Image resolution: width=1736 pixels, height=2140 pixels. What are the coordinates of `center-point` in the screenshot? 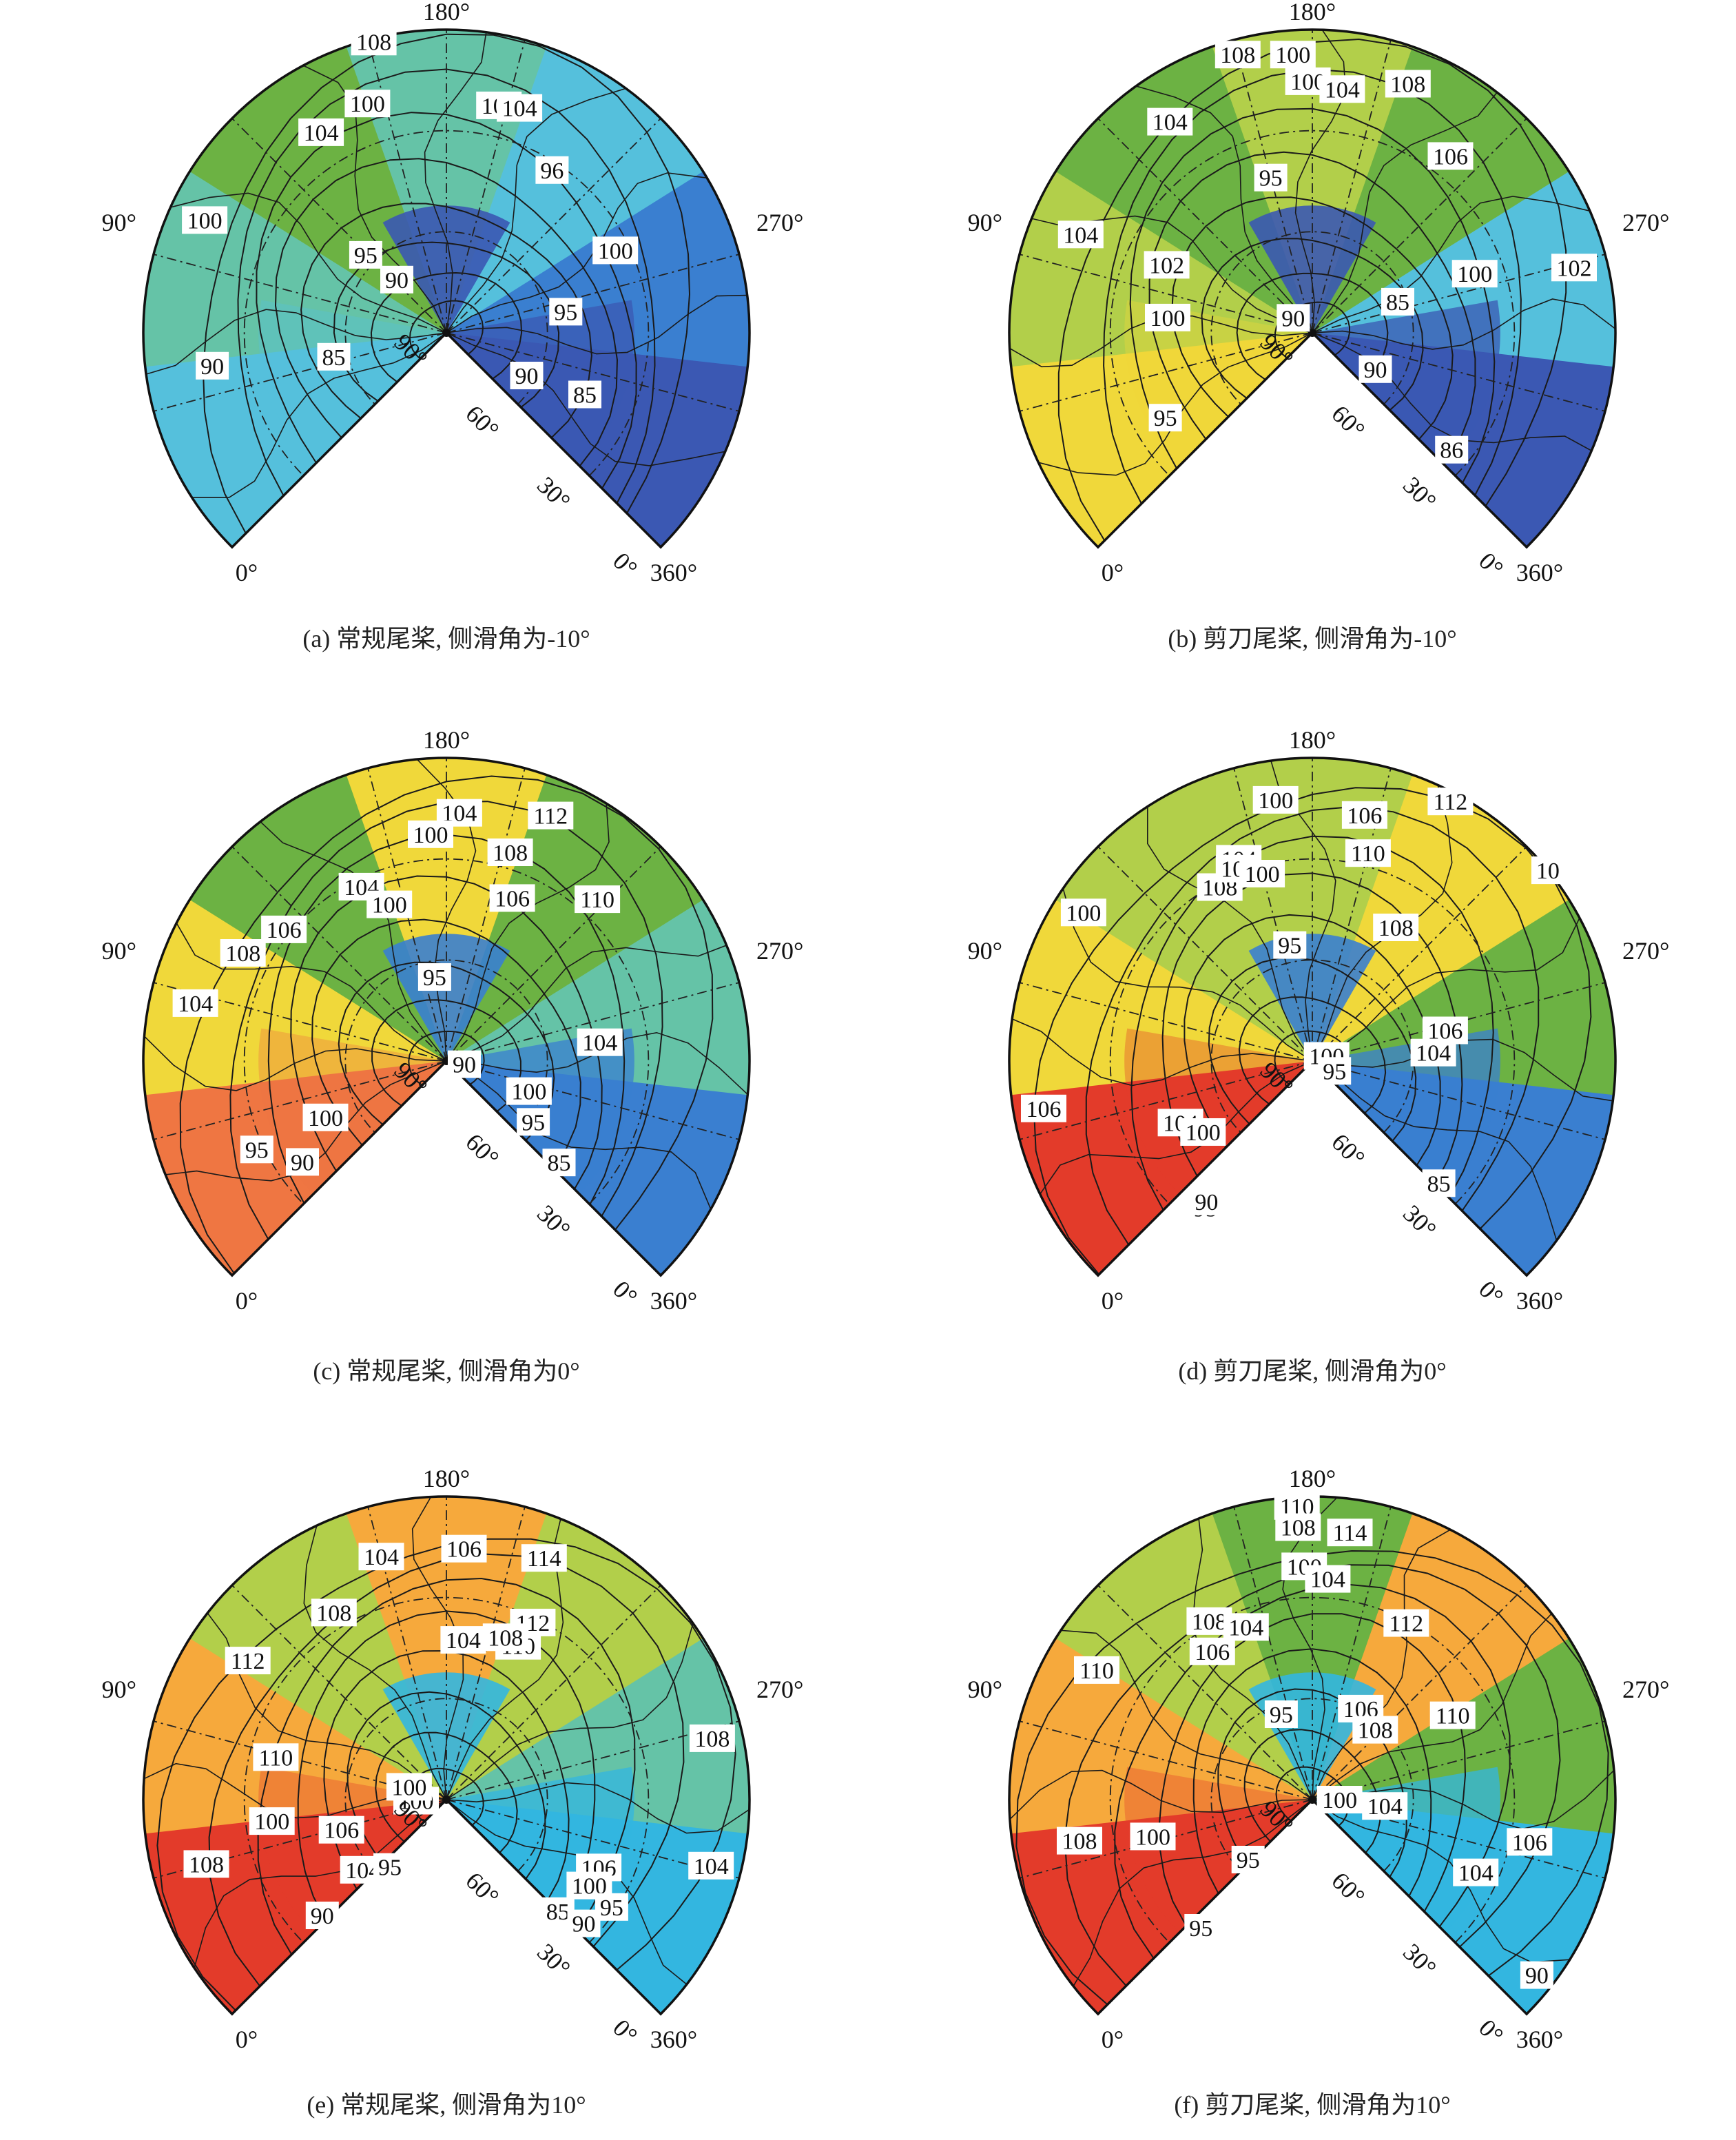 It's located at (446, 1800).